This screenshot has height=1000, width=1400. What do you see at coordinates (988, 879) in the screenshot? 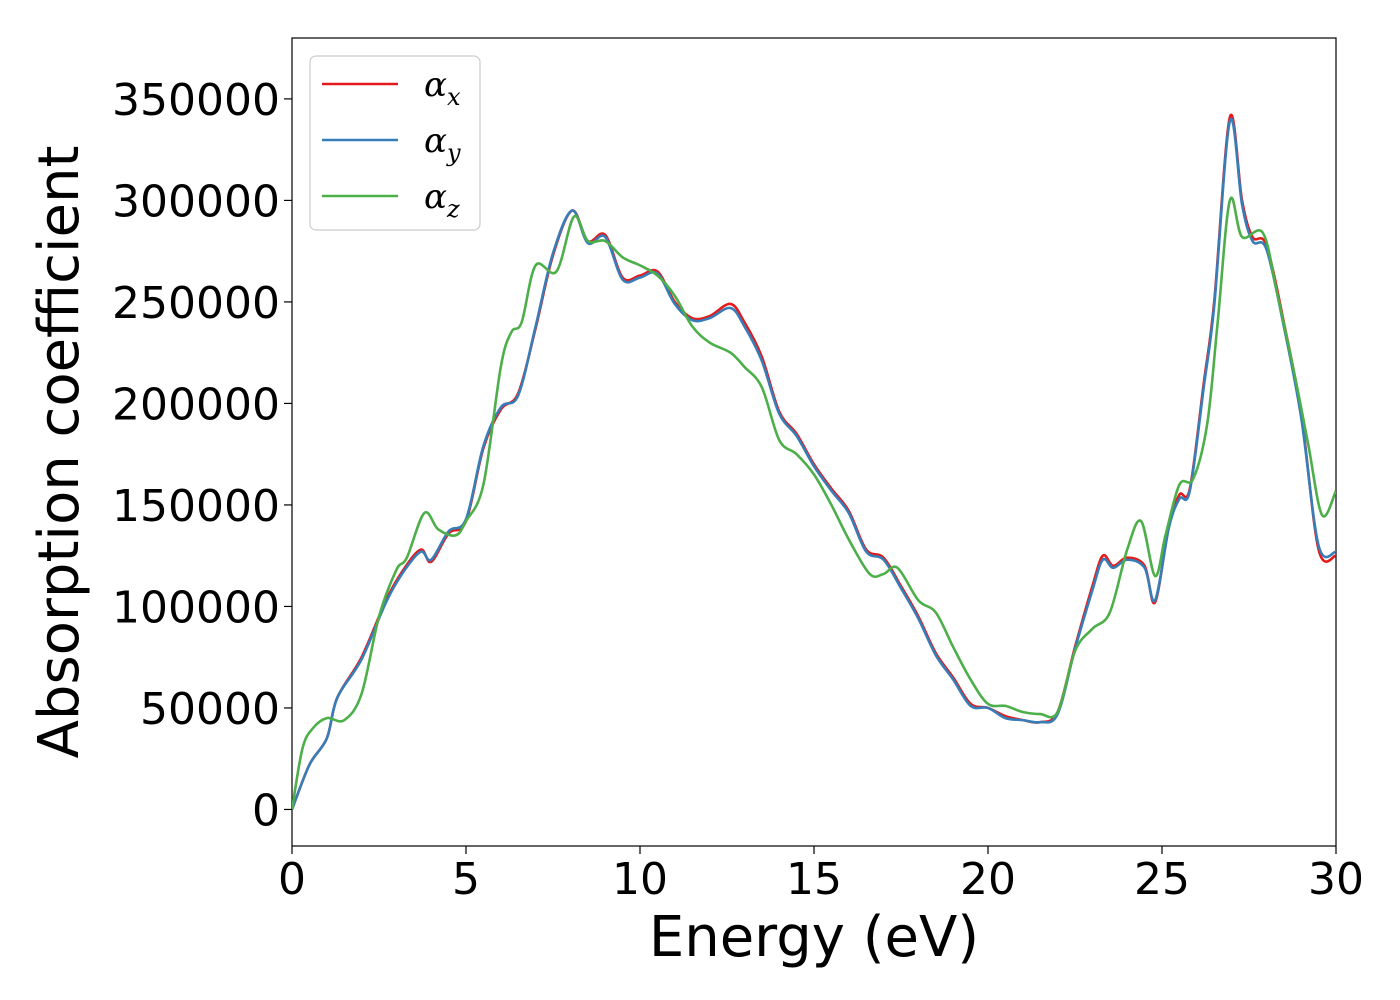
I see `x-tick-label: 20` at bounding box center [988, 879].